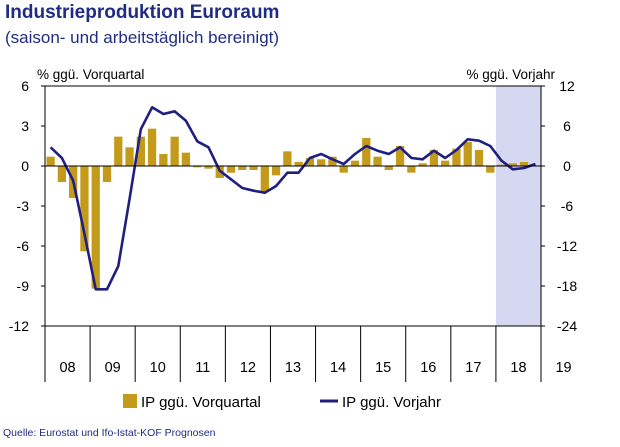  Describe the element at coordinates (248, 368) in the screenshot. I see `year-label-12: 12` at that location.